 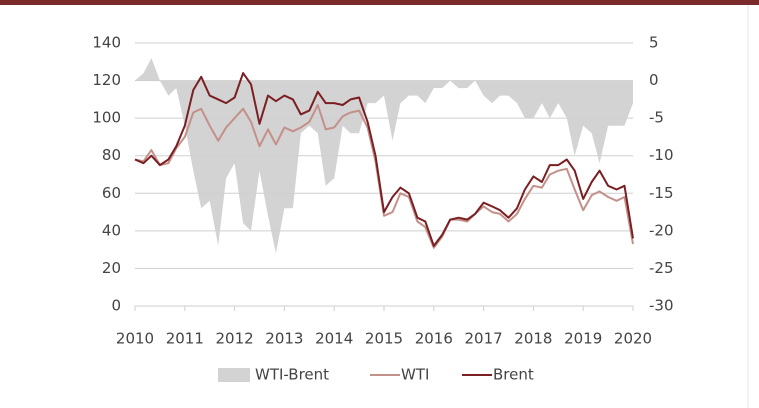 What do you see at coordinates (661, 306) in the screenshot?
I see `y2-tick-label: -30` at bounding box center [661, 306].